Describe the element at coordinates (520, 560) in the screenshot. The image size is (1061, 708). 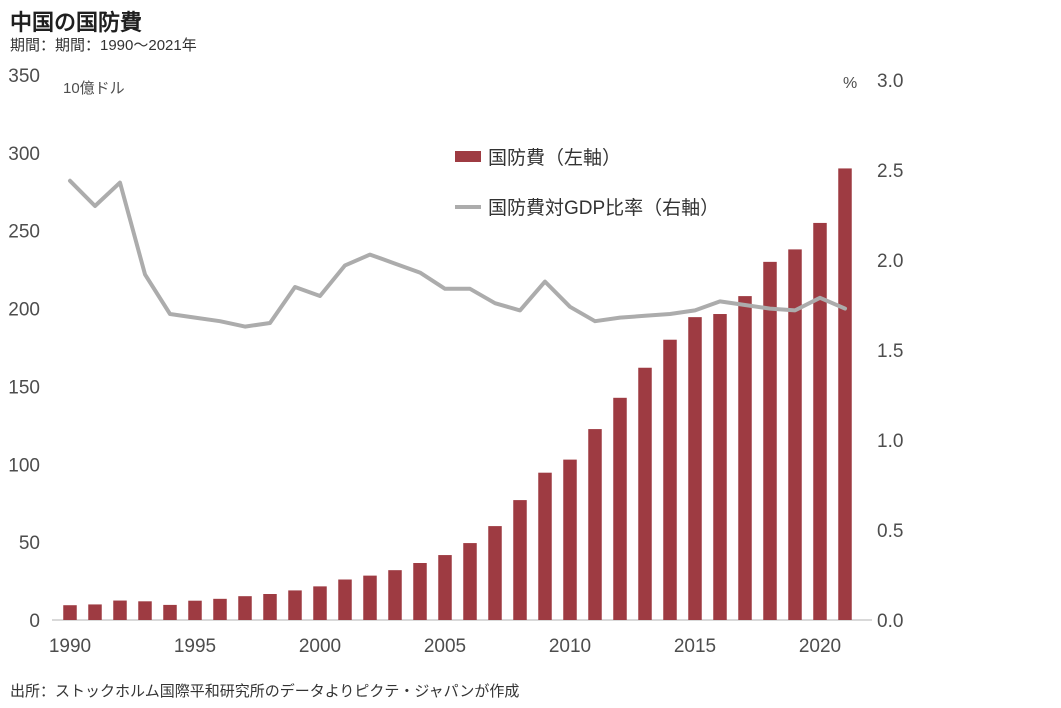
I see `bar-2008` at that location.